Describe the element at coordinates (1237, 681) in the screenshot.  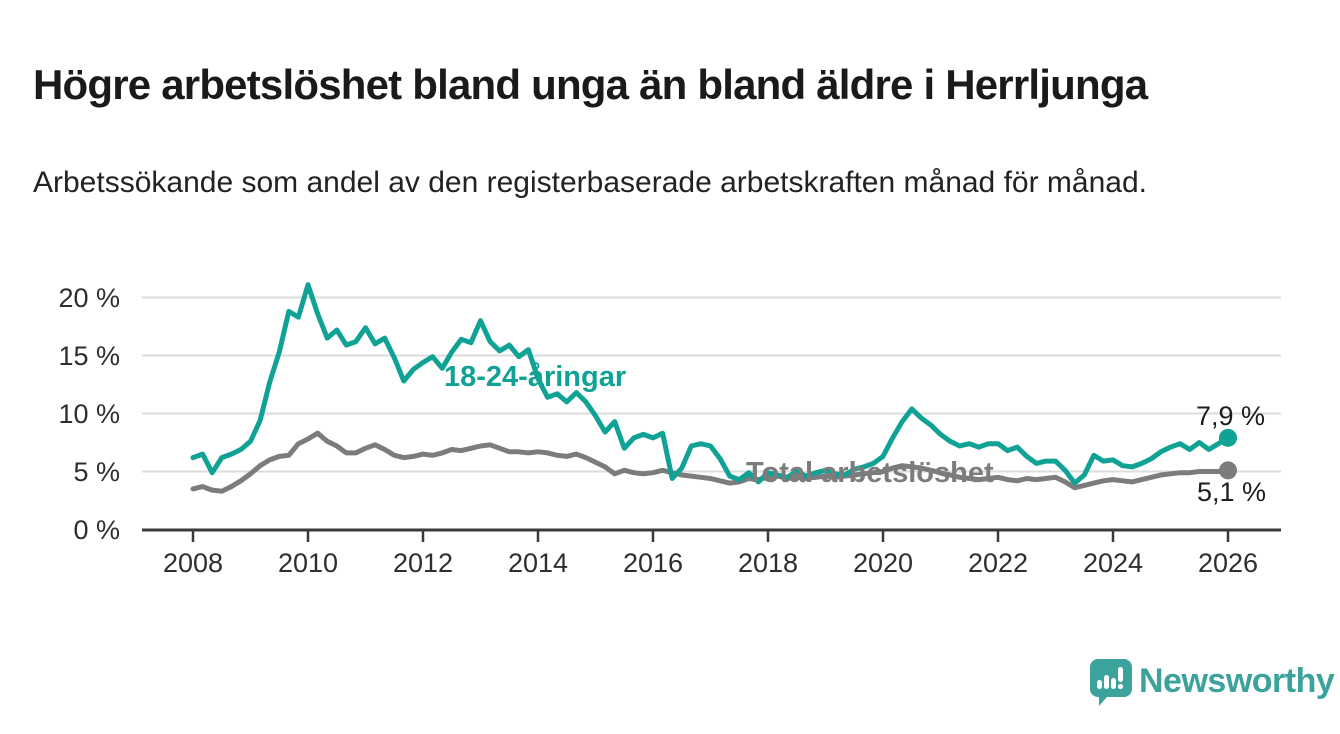
I see `newsworthy-wordmark: Newsworthy` at that location.